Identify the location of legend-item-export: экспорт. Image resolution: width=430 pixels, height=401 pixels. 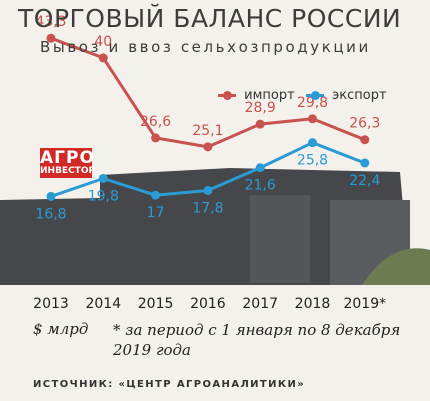
(346, 95).